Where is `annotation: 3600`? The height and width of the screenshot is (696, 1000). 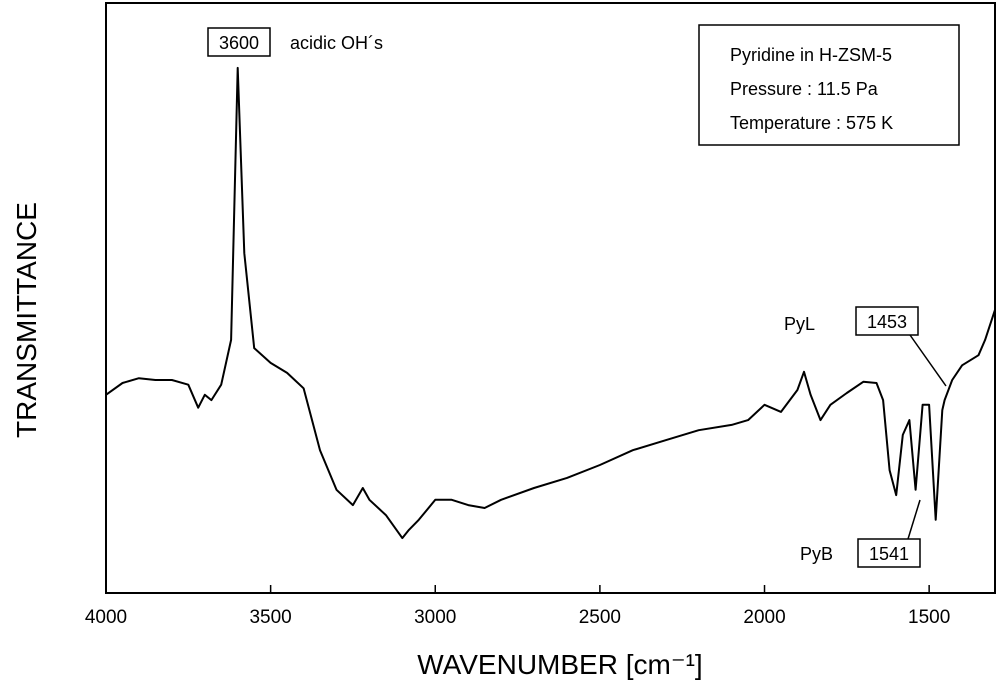
annotation: 3600 is located at coordinates (239, 43).